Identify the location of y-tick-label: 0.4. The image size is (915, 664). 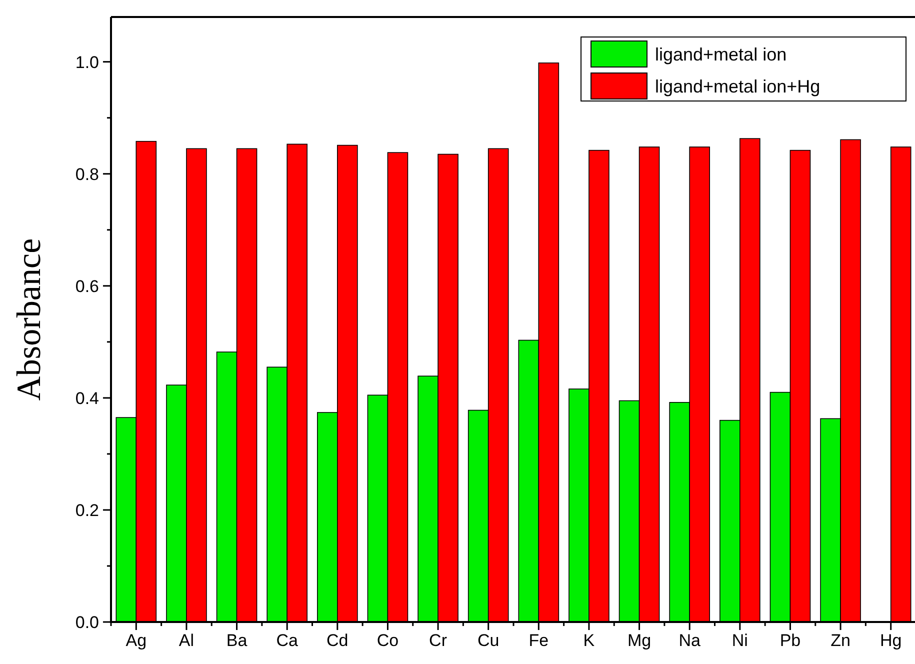
(87, 398).